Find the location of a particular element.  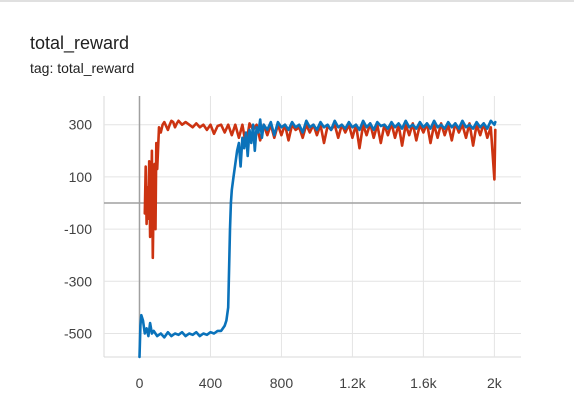

x-tick-label: 800 is located at coordinates (282, 383).